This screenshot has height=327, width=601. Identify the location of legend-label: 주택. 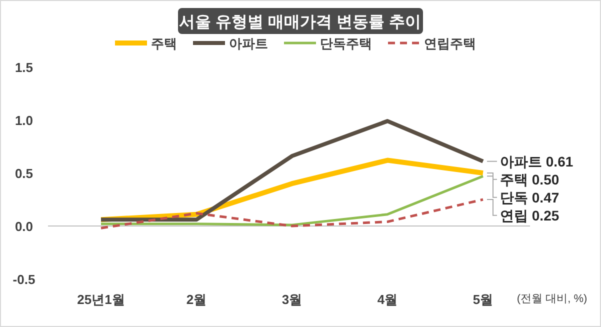
(164, 43).